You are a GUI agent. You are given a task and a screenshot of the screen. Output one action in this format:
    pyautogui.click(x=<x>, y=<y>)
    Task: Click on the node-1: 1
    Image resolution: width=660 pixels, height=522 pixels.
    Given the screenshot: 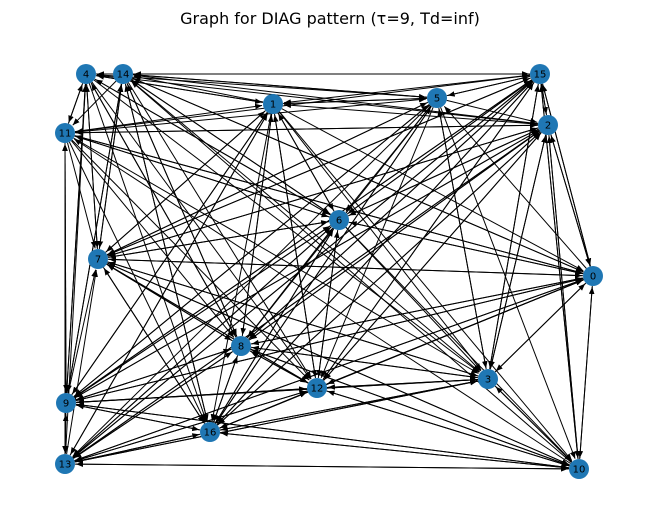 What is the action you would take?
    pyautogui.click(x=273, y=104)
    